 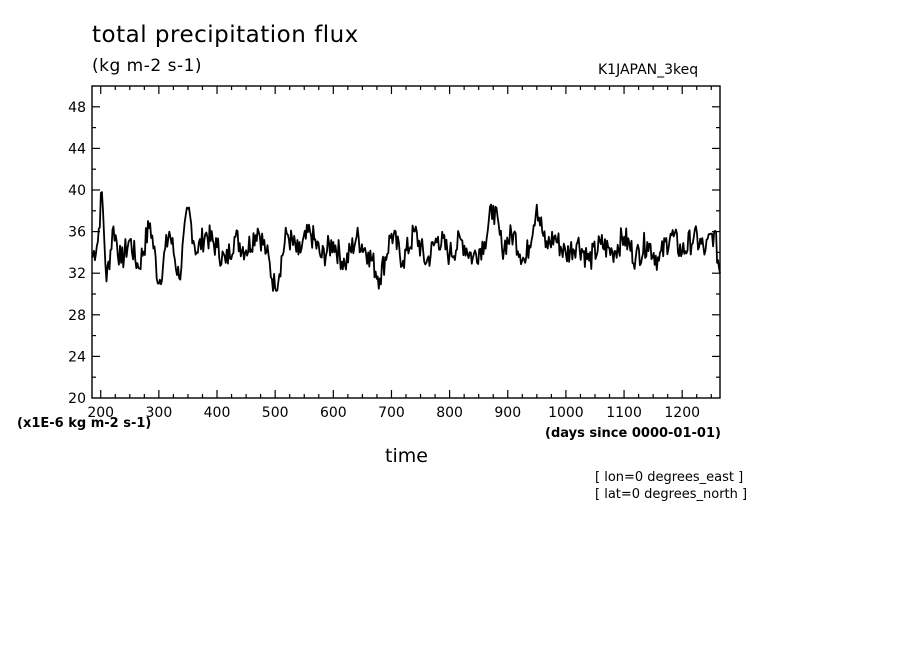 What do you see at coordinates (77, 316) in the screenshot?
I see `y-tick-label: 28` at bounding box center [77, 316].